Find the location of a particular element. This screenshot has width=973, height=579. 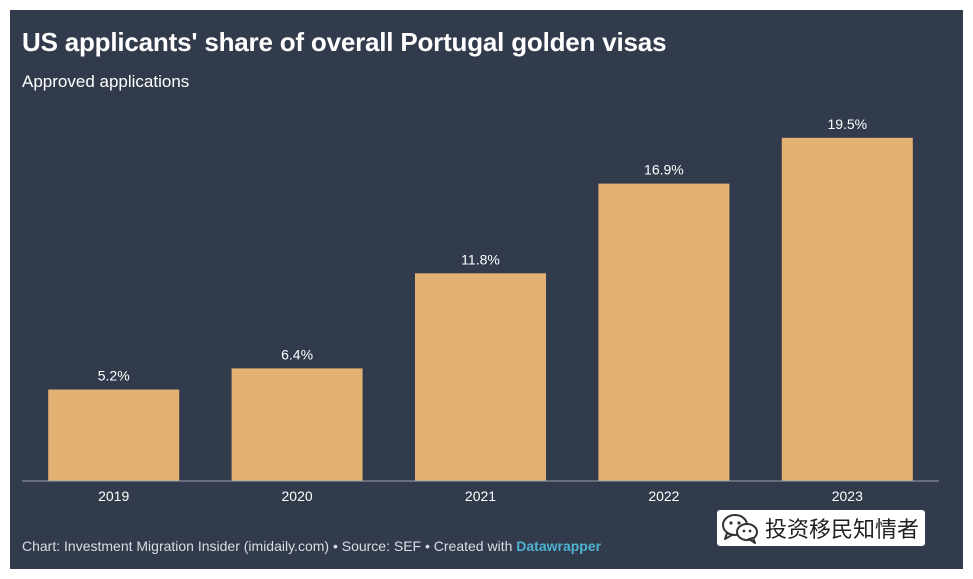

wechat-watermark: 投资移民知情者 is located at coordinates (821, 528).